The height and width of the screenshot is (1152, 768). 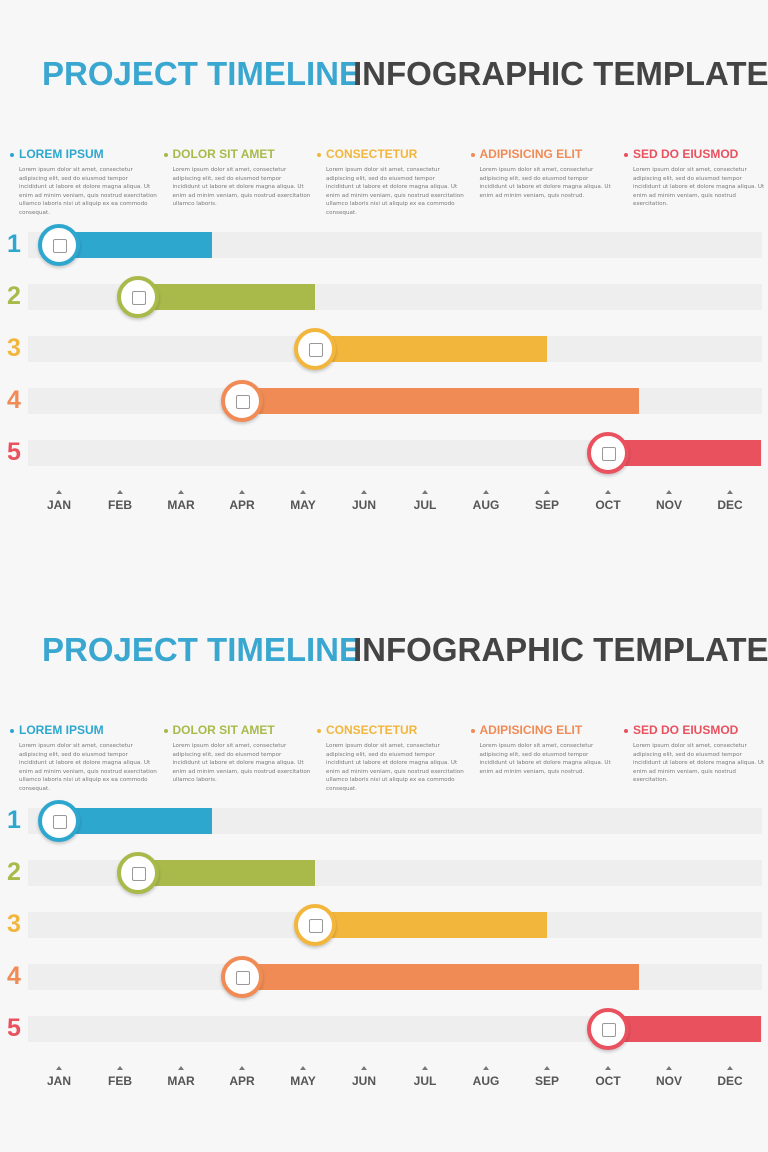 What do you see at coordinates (668, 505) in the screenshot?
I see `month-label: NOV` at bounding box center [668, 505].